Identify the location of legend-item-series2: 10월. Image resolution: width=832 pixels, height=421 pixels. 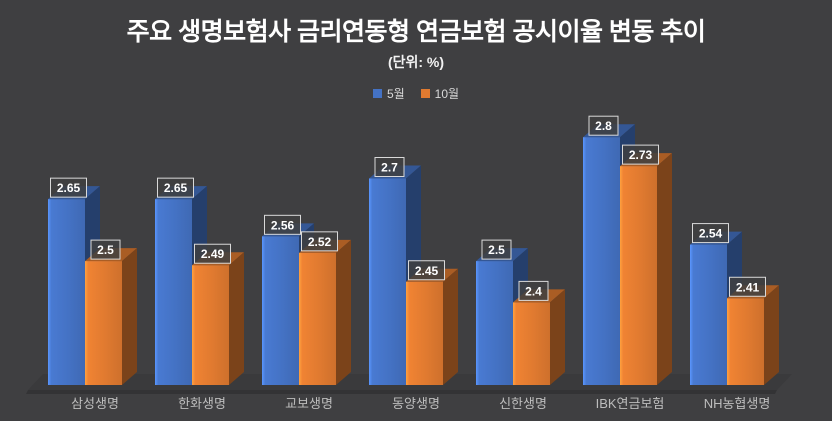
(440, 93).